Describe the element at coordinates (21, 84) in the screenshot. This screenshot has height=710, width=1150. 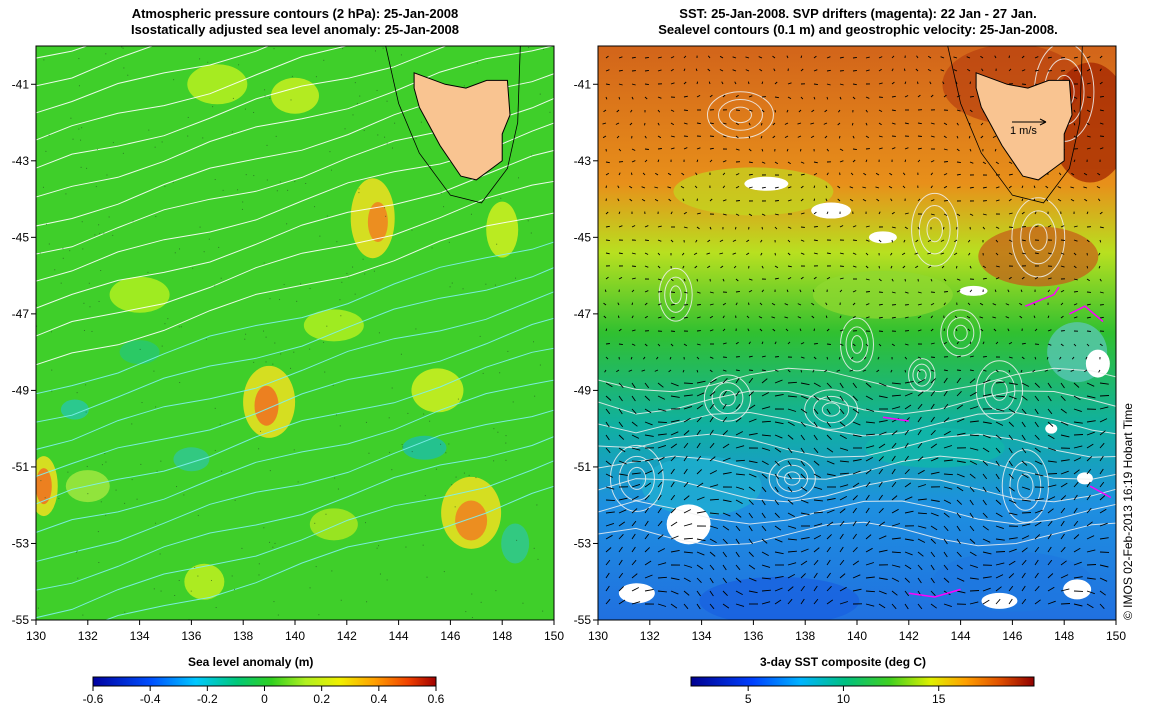
I see `lat-tick-label: -41` at that location.